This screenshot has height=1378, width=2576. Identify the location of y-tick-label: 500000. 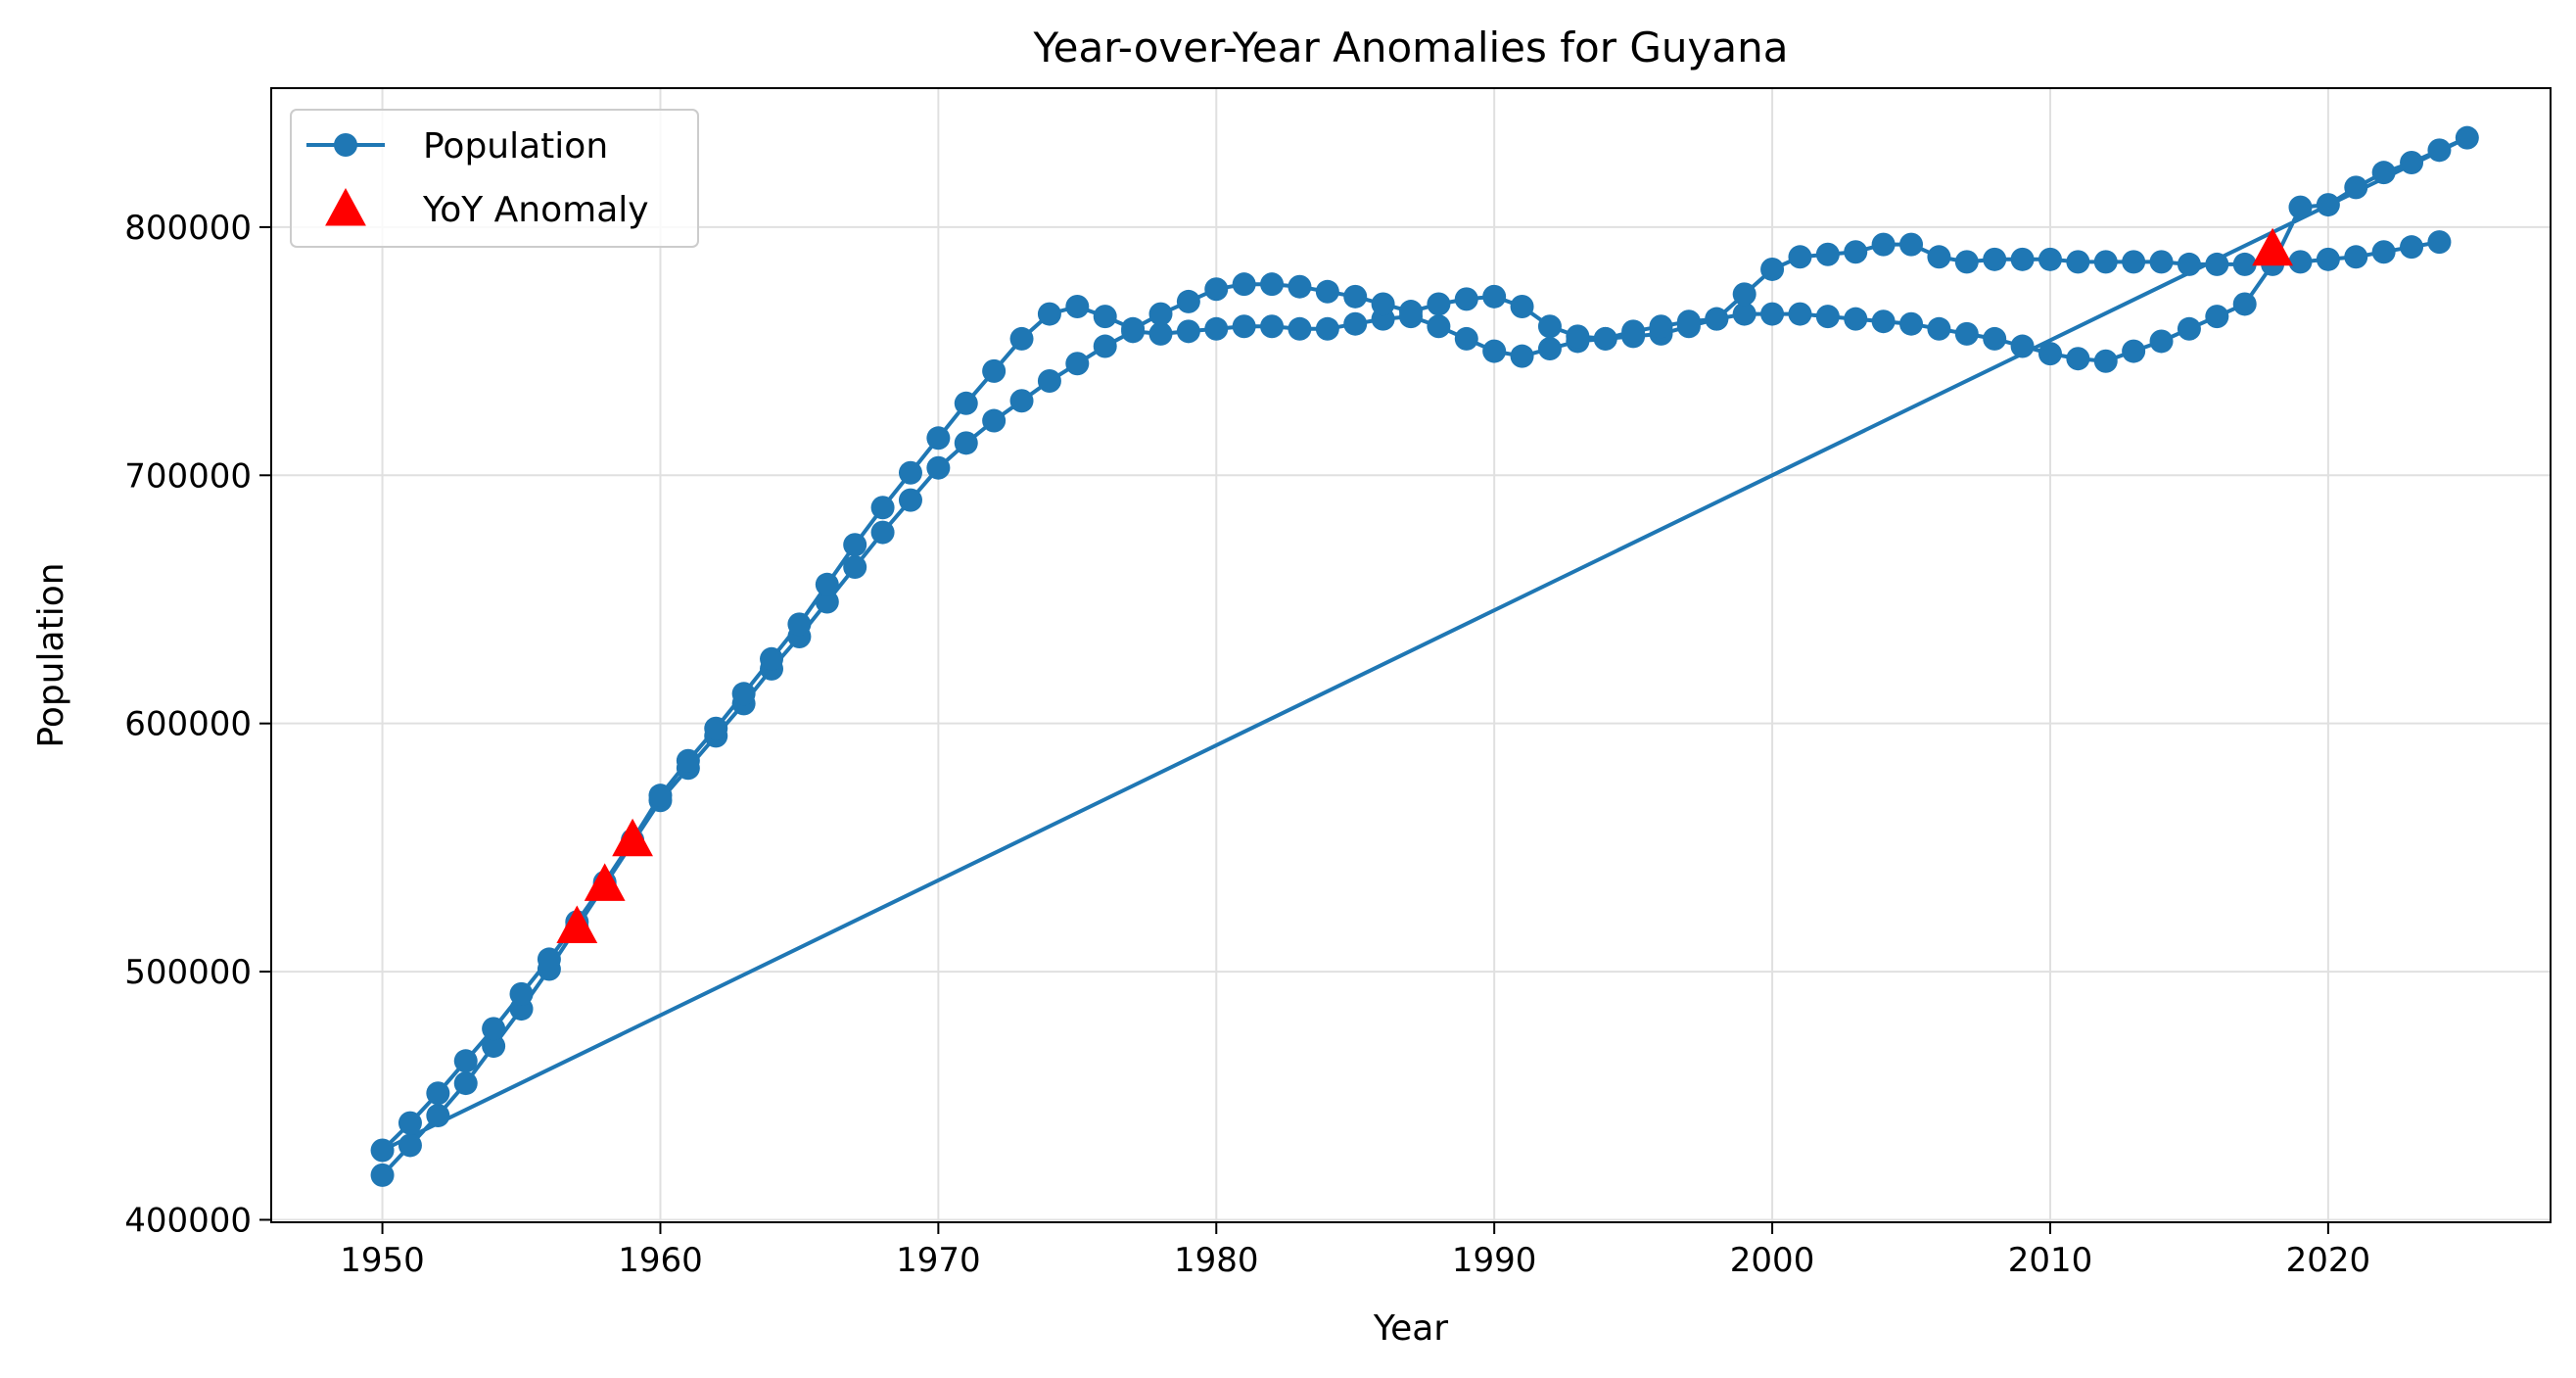
(188, 972).